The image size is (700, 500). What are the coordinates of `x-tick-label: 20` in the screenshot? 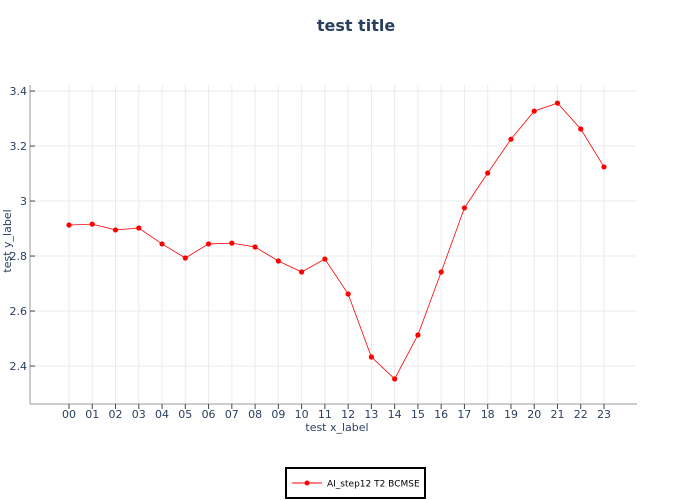 It's located at (534, 414).